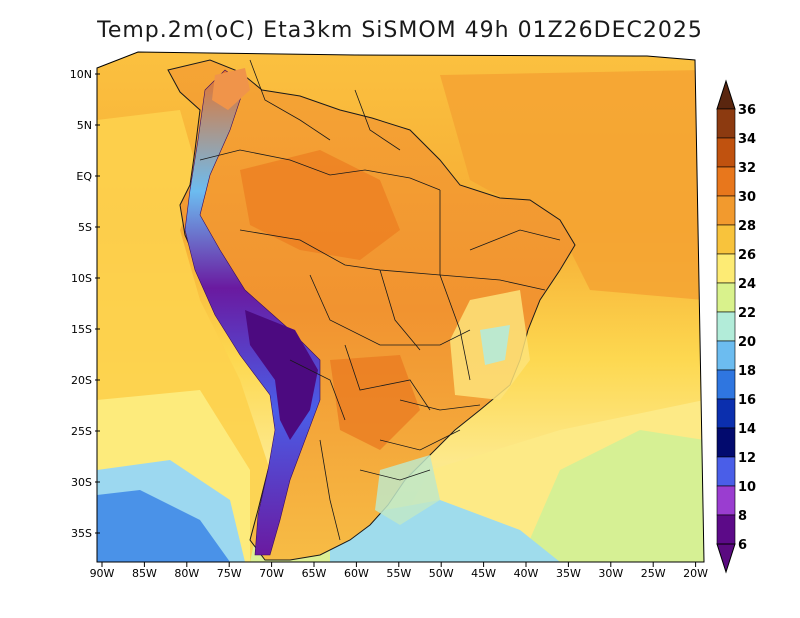  I want to click on colorbar-level-12: 12, so click(747, 458).